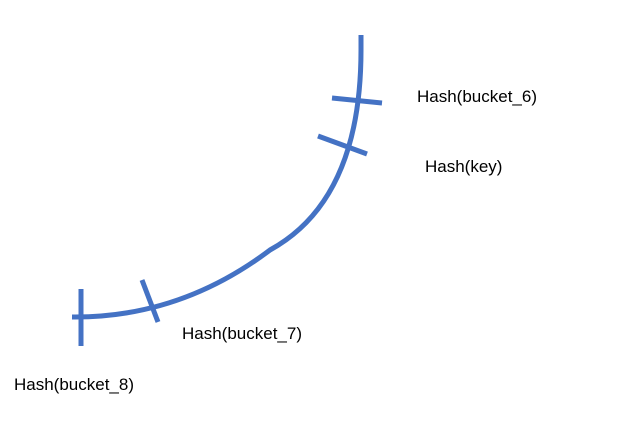 The image size is (634, 429). What do you see at coordinates (242, 333) in the screenshot?
I see `label-hash-bucket-7: Hash(bucket_7)` at bounding box center [242, 333].